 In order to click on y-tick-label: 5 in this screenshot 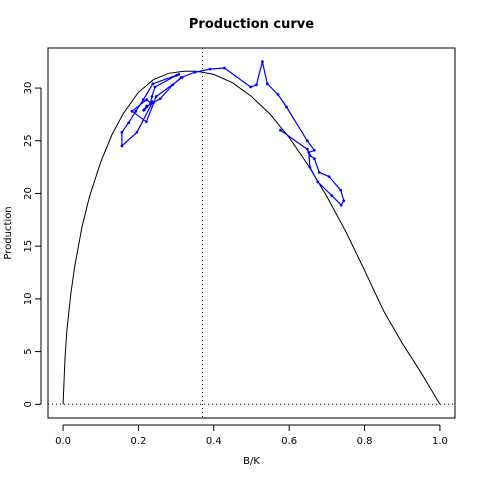, I will do `click(28, 351)`.